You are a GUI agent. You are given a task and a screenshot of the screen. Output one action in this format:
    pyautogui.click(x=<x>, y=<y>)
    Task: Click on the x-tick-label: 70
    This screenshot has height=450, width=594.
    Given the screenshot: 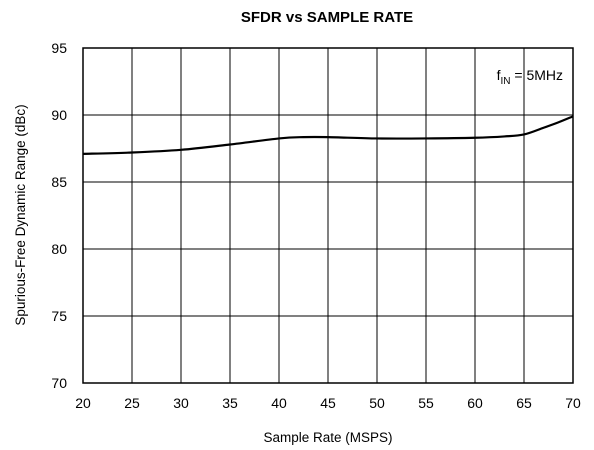 What is the action you would take?
    pyautogui.click(x=573, y=403)
    